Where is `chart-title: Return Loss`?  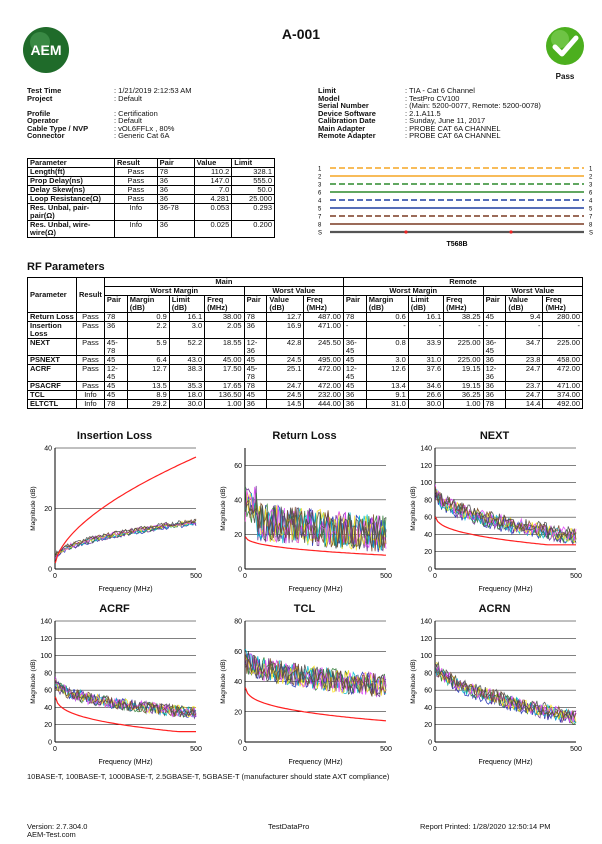
chart-title: Return Loss is located at coordinates (304, 436).